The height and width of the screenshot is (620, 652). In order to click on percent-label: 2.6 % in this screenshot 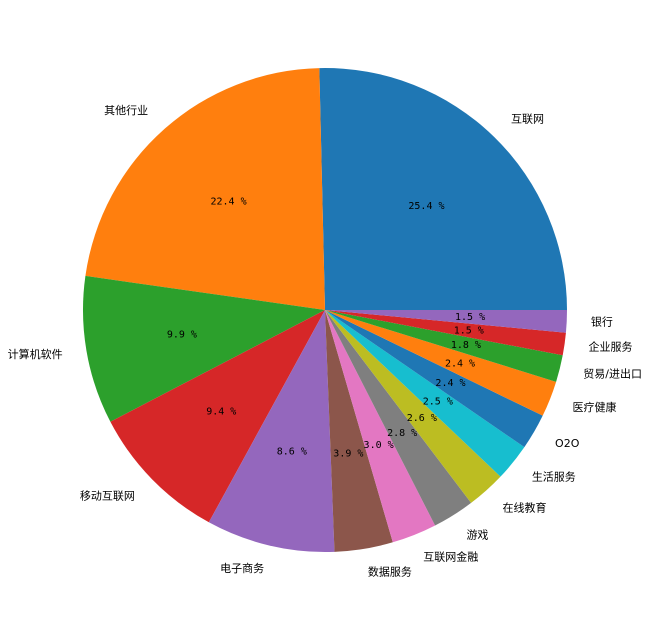, I will do `click(422, 418)`.